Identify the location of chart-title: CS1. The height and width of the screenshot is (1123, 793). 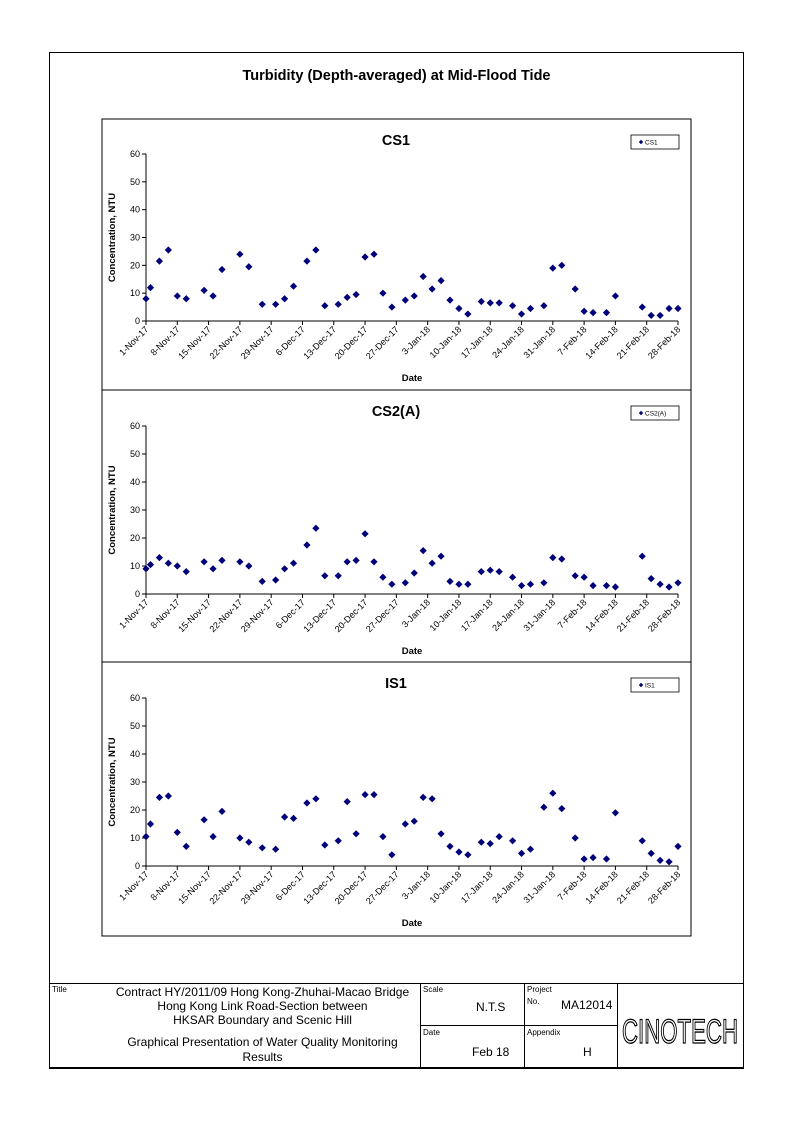
(396, 141).